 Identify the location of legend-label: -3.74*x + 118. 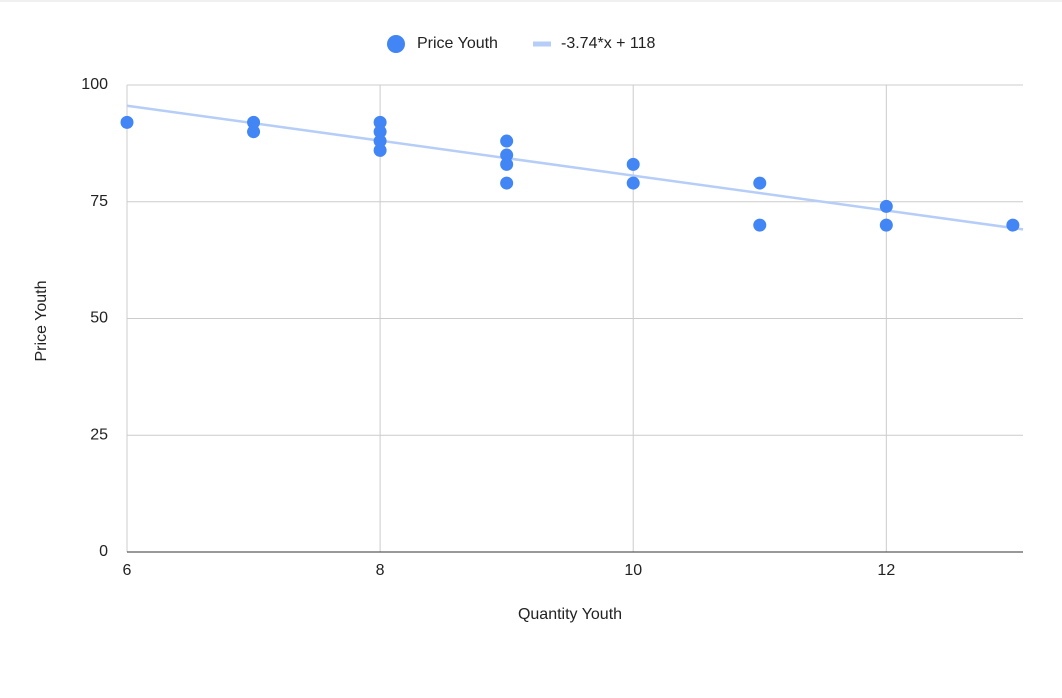
(608, 43).